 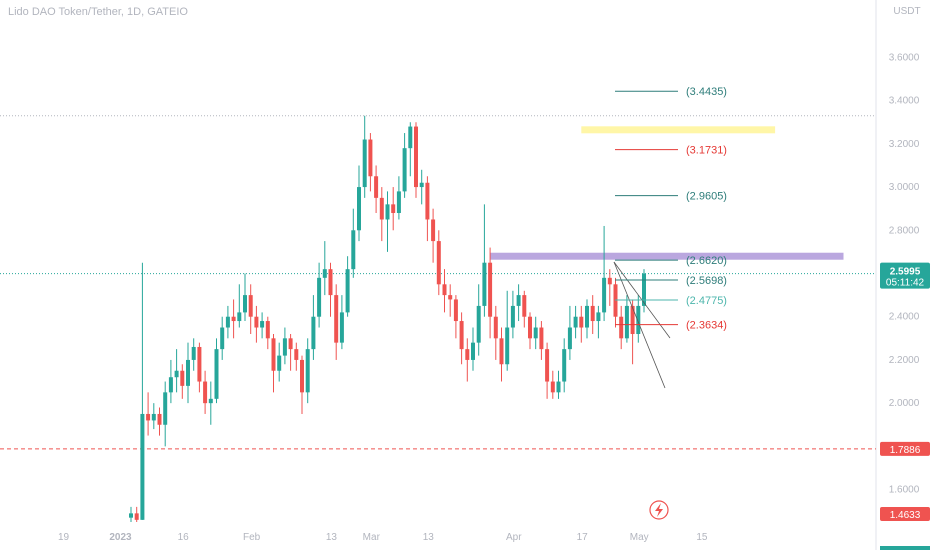 What do you see at coordinates (904, 230) in the screenshot?
I see `y-tick-label: 2.8000` at bounding box center [904, 230].